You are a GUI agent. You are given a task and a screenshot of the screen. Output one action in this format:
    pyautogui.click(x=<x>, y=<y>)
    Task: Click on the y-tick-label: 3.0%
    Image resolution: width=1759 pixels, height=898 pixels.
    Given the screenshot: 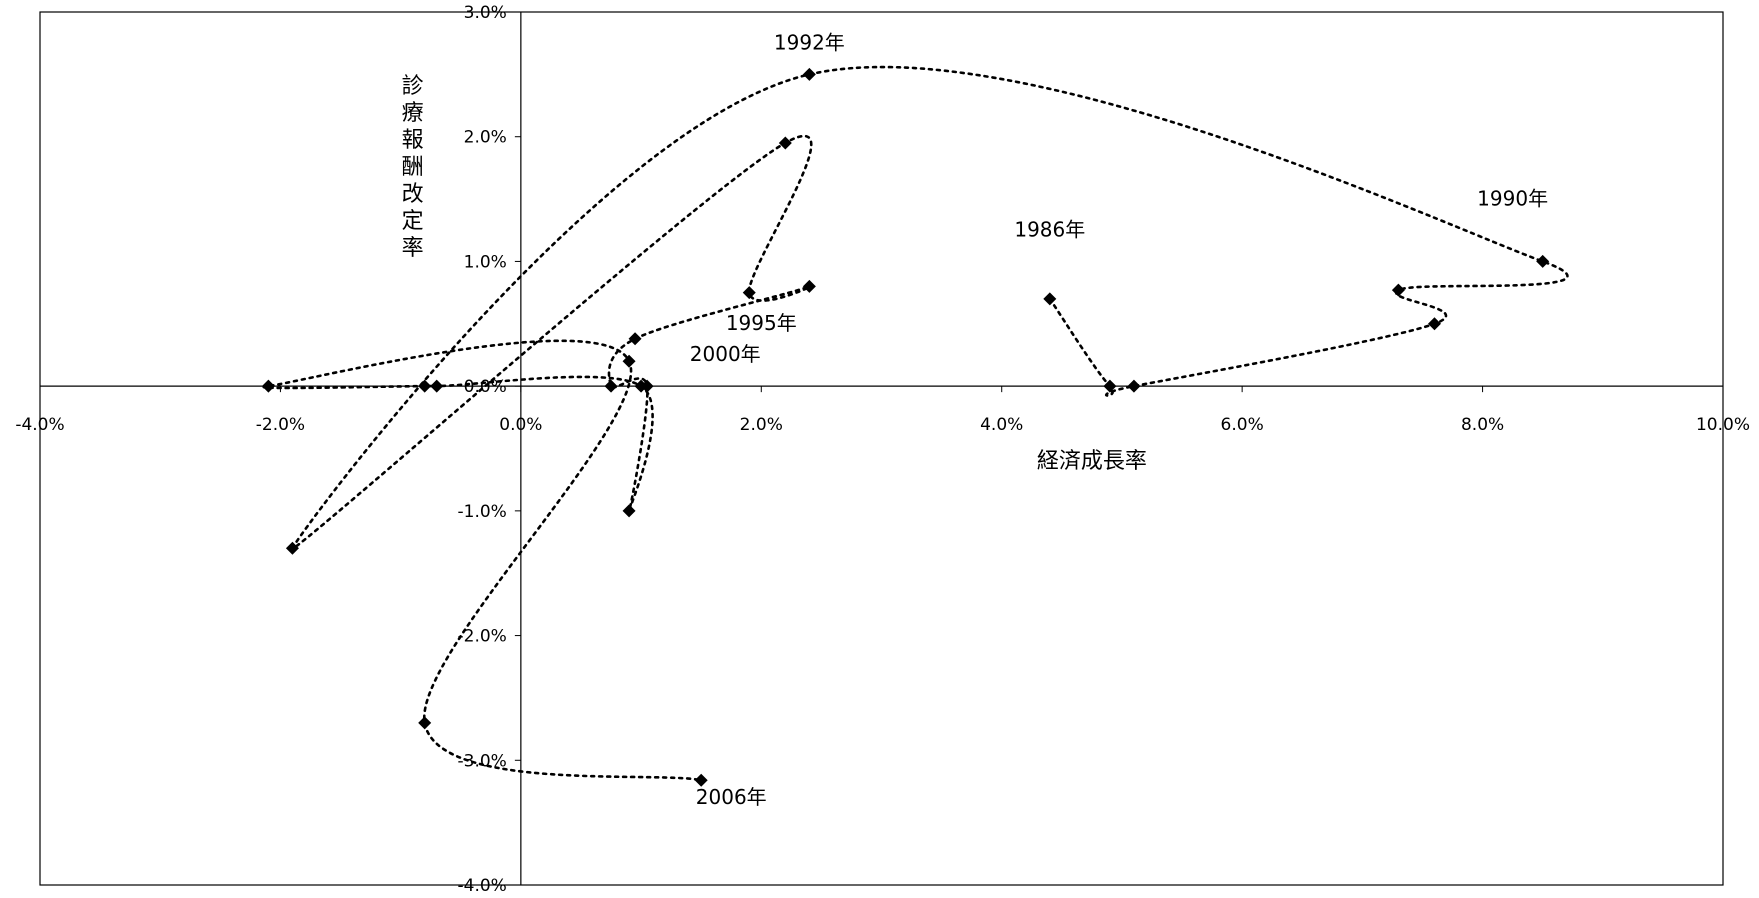 What is the action you would take?
    pyautogui.click(x=485, y=13)
    